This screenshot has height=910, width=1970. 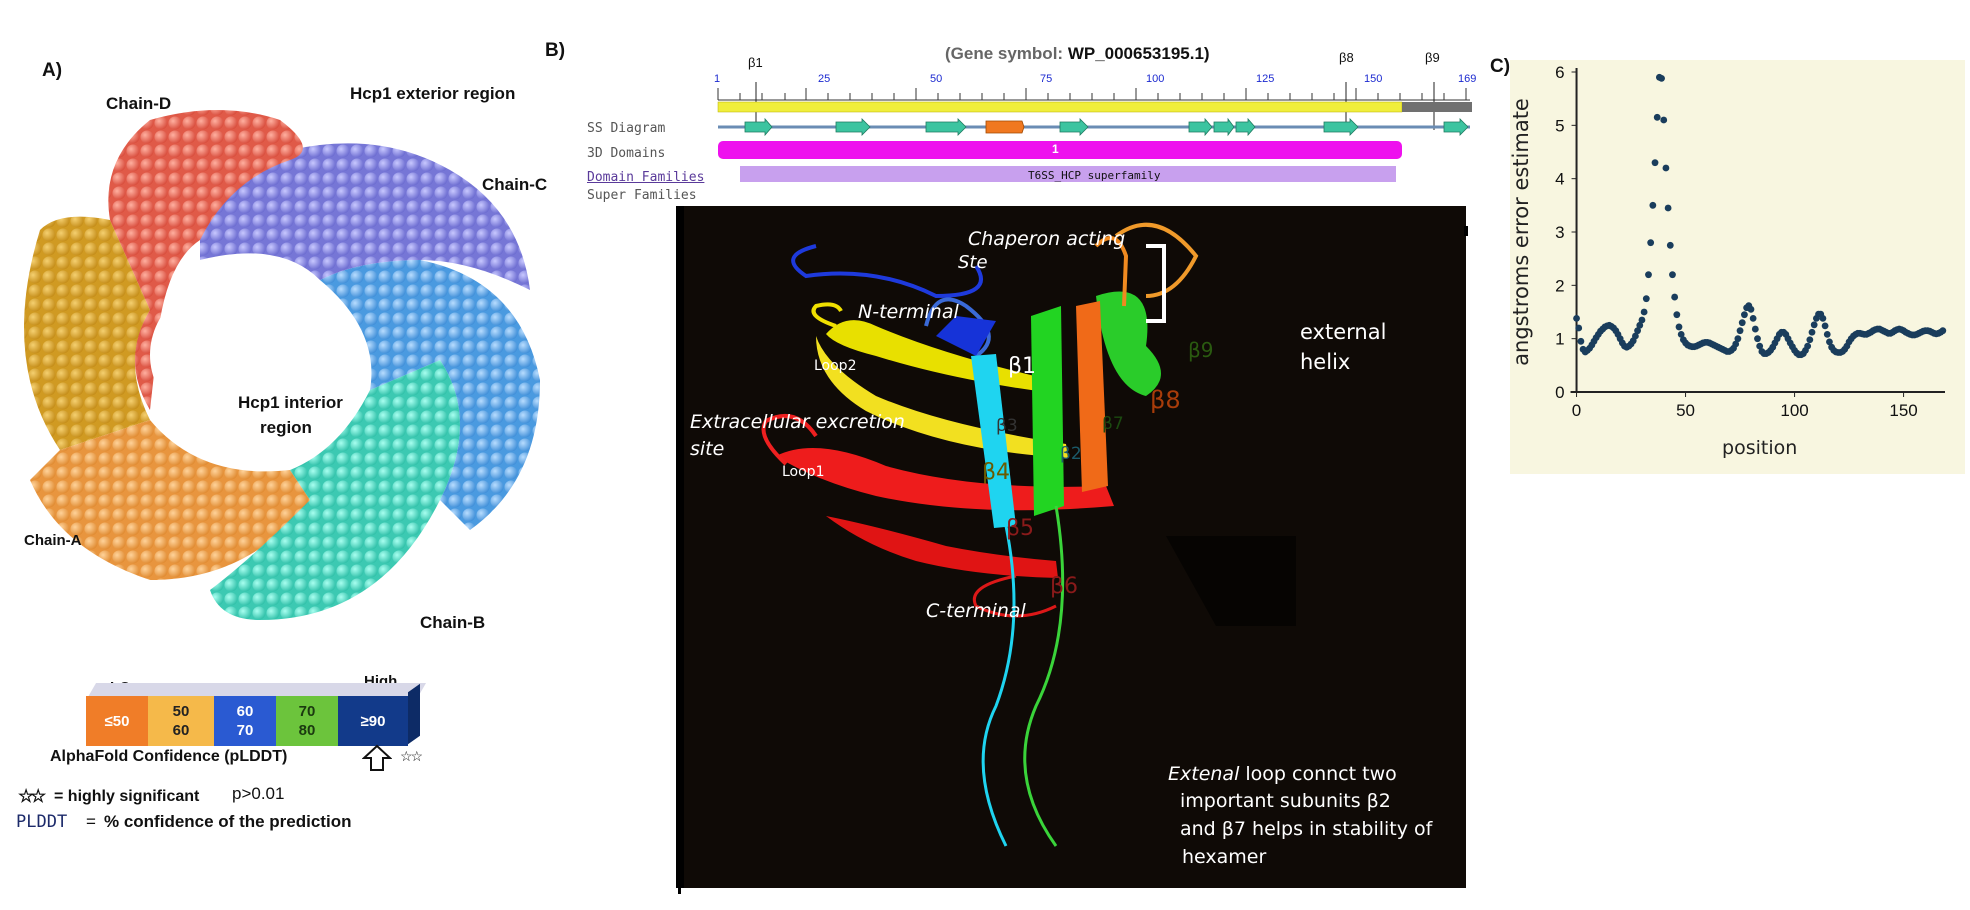 I want to click on hcp1-hexamer-ring, so click(x=282, y=365).